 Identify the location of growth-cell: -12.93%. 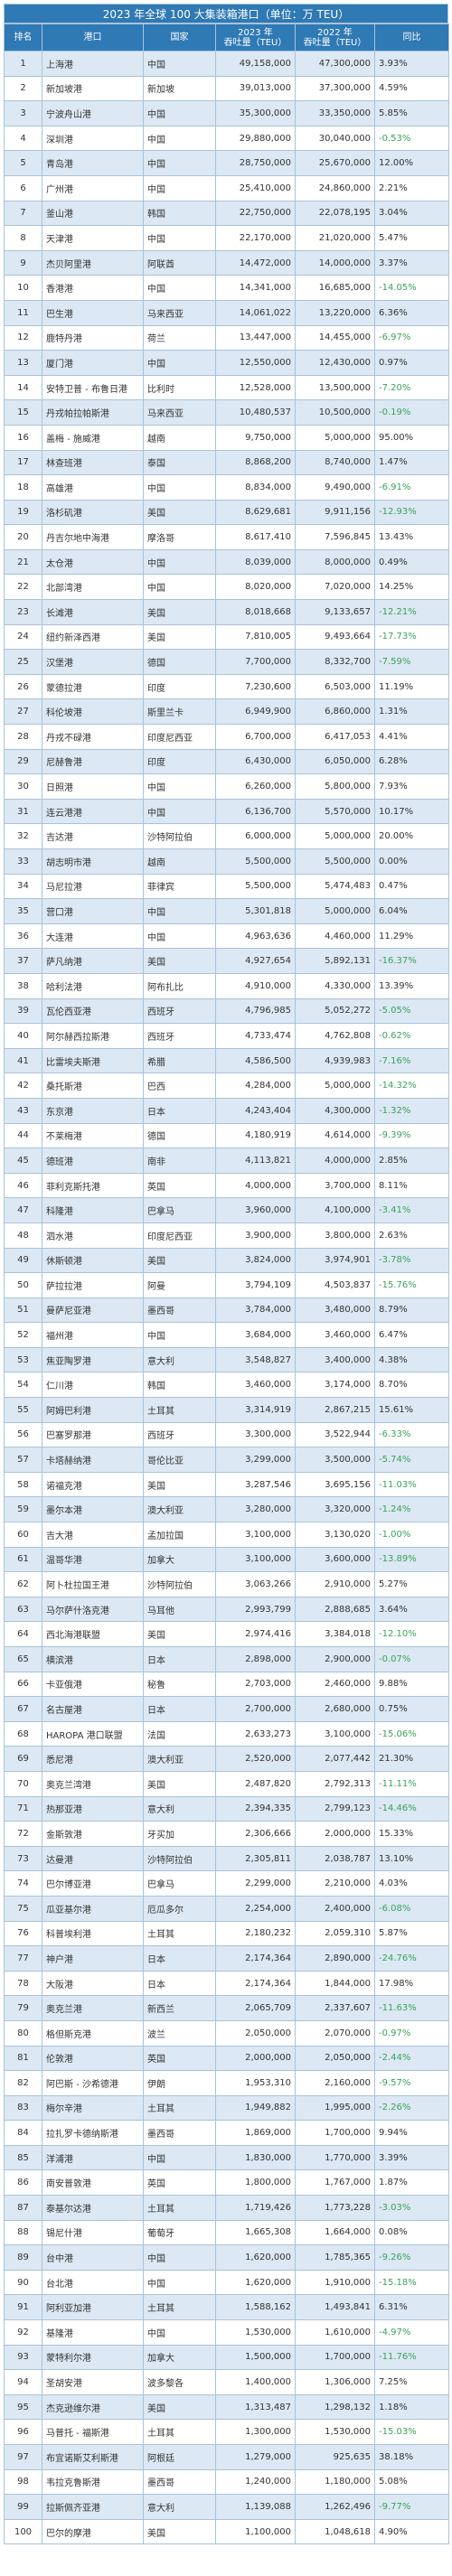
(411, 512).